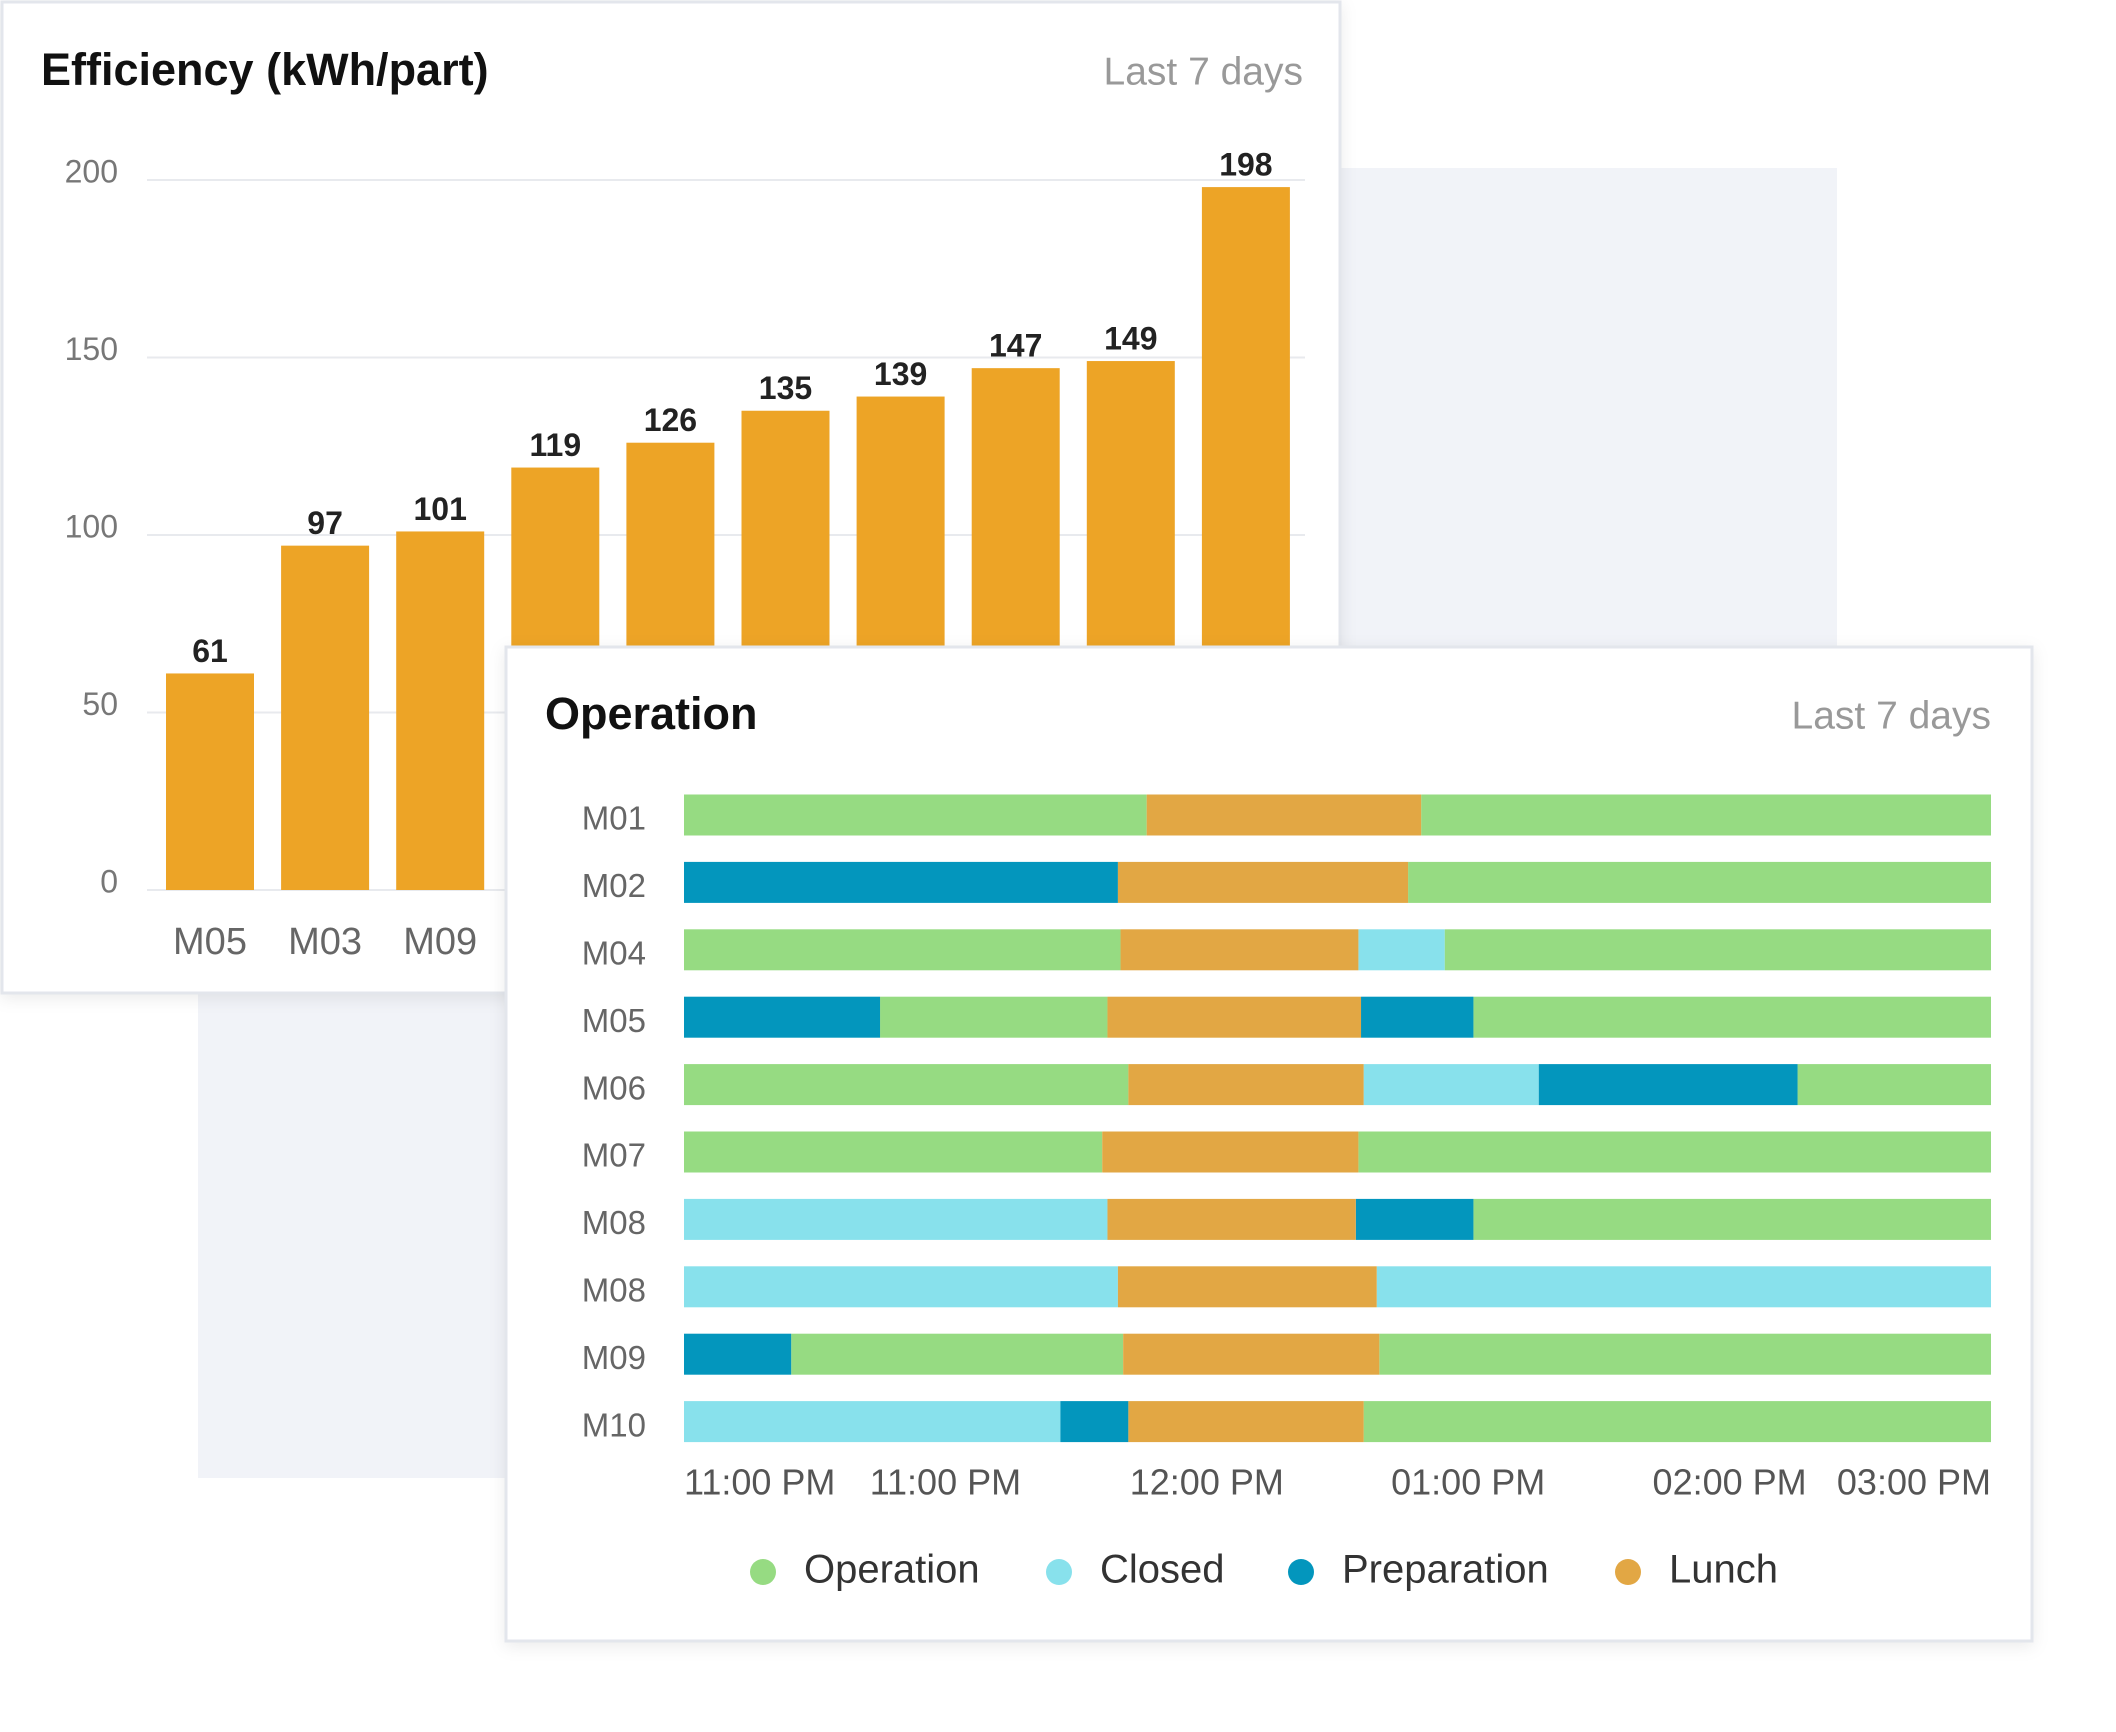  I want to click on value-label: 97, so click(325, 523).